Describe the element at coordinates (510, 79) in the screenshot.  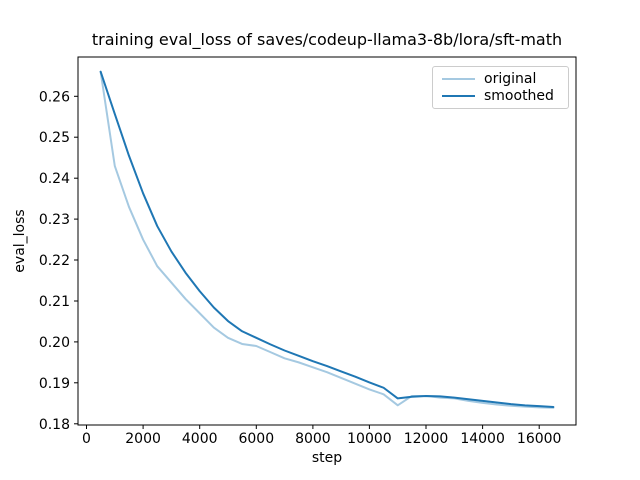
I see `legend-label-original: original` at that location.